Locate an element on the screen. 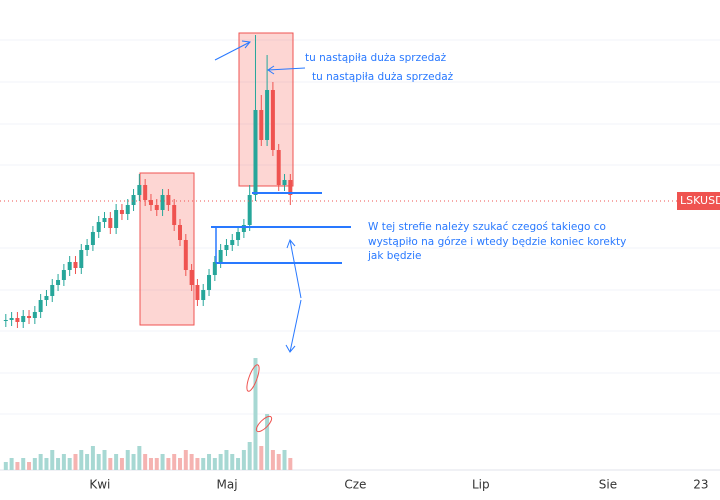  x-tick-label: 23 is located at coordinates (700, 485).